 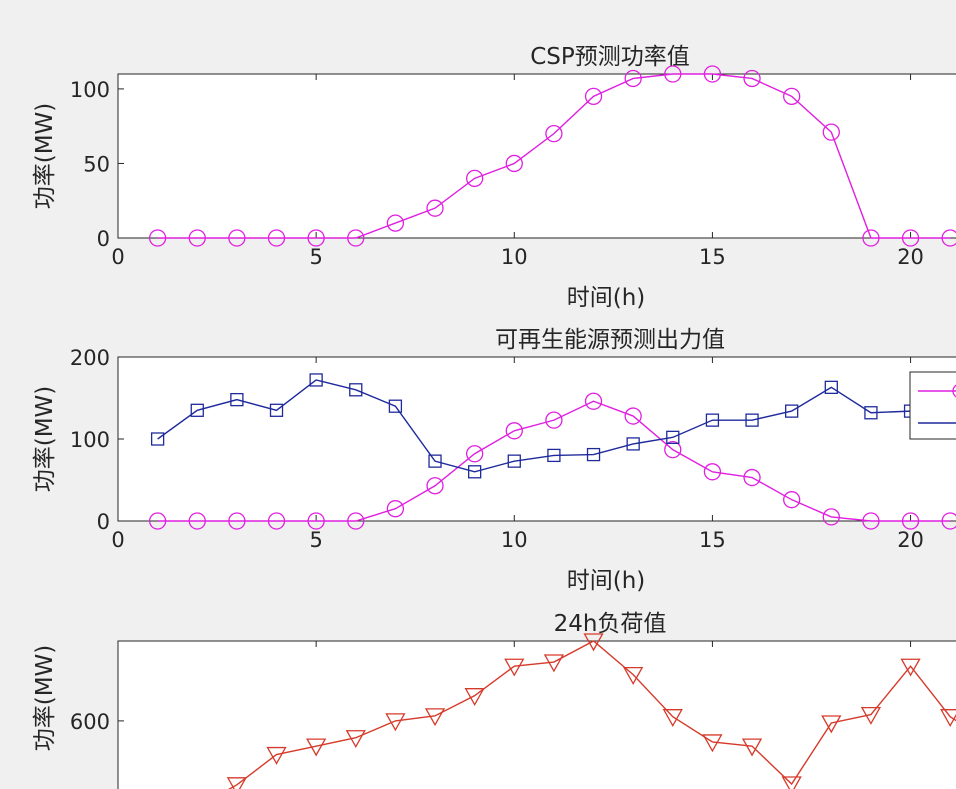 I want to click on y-tick-label: 200, so click(x=90, y=358).